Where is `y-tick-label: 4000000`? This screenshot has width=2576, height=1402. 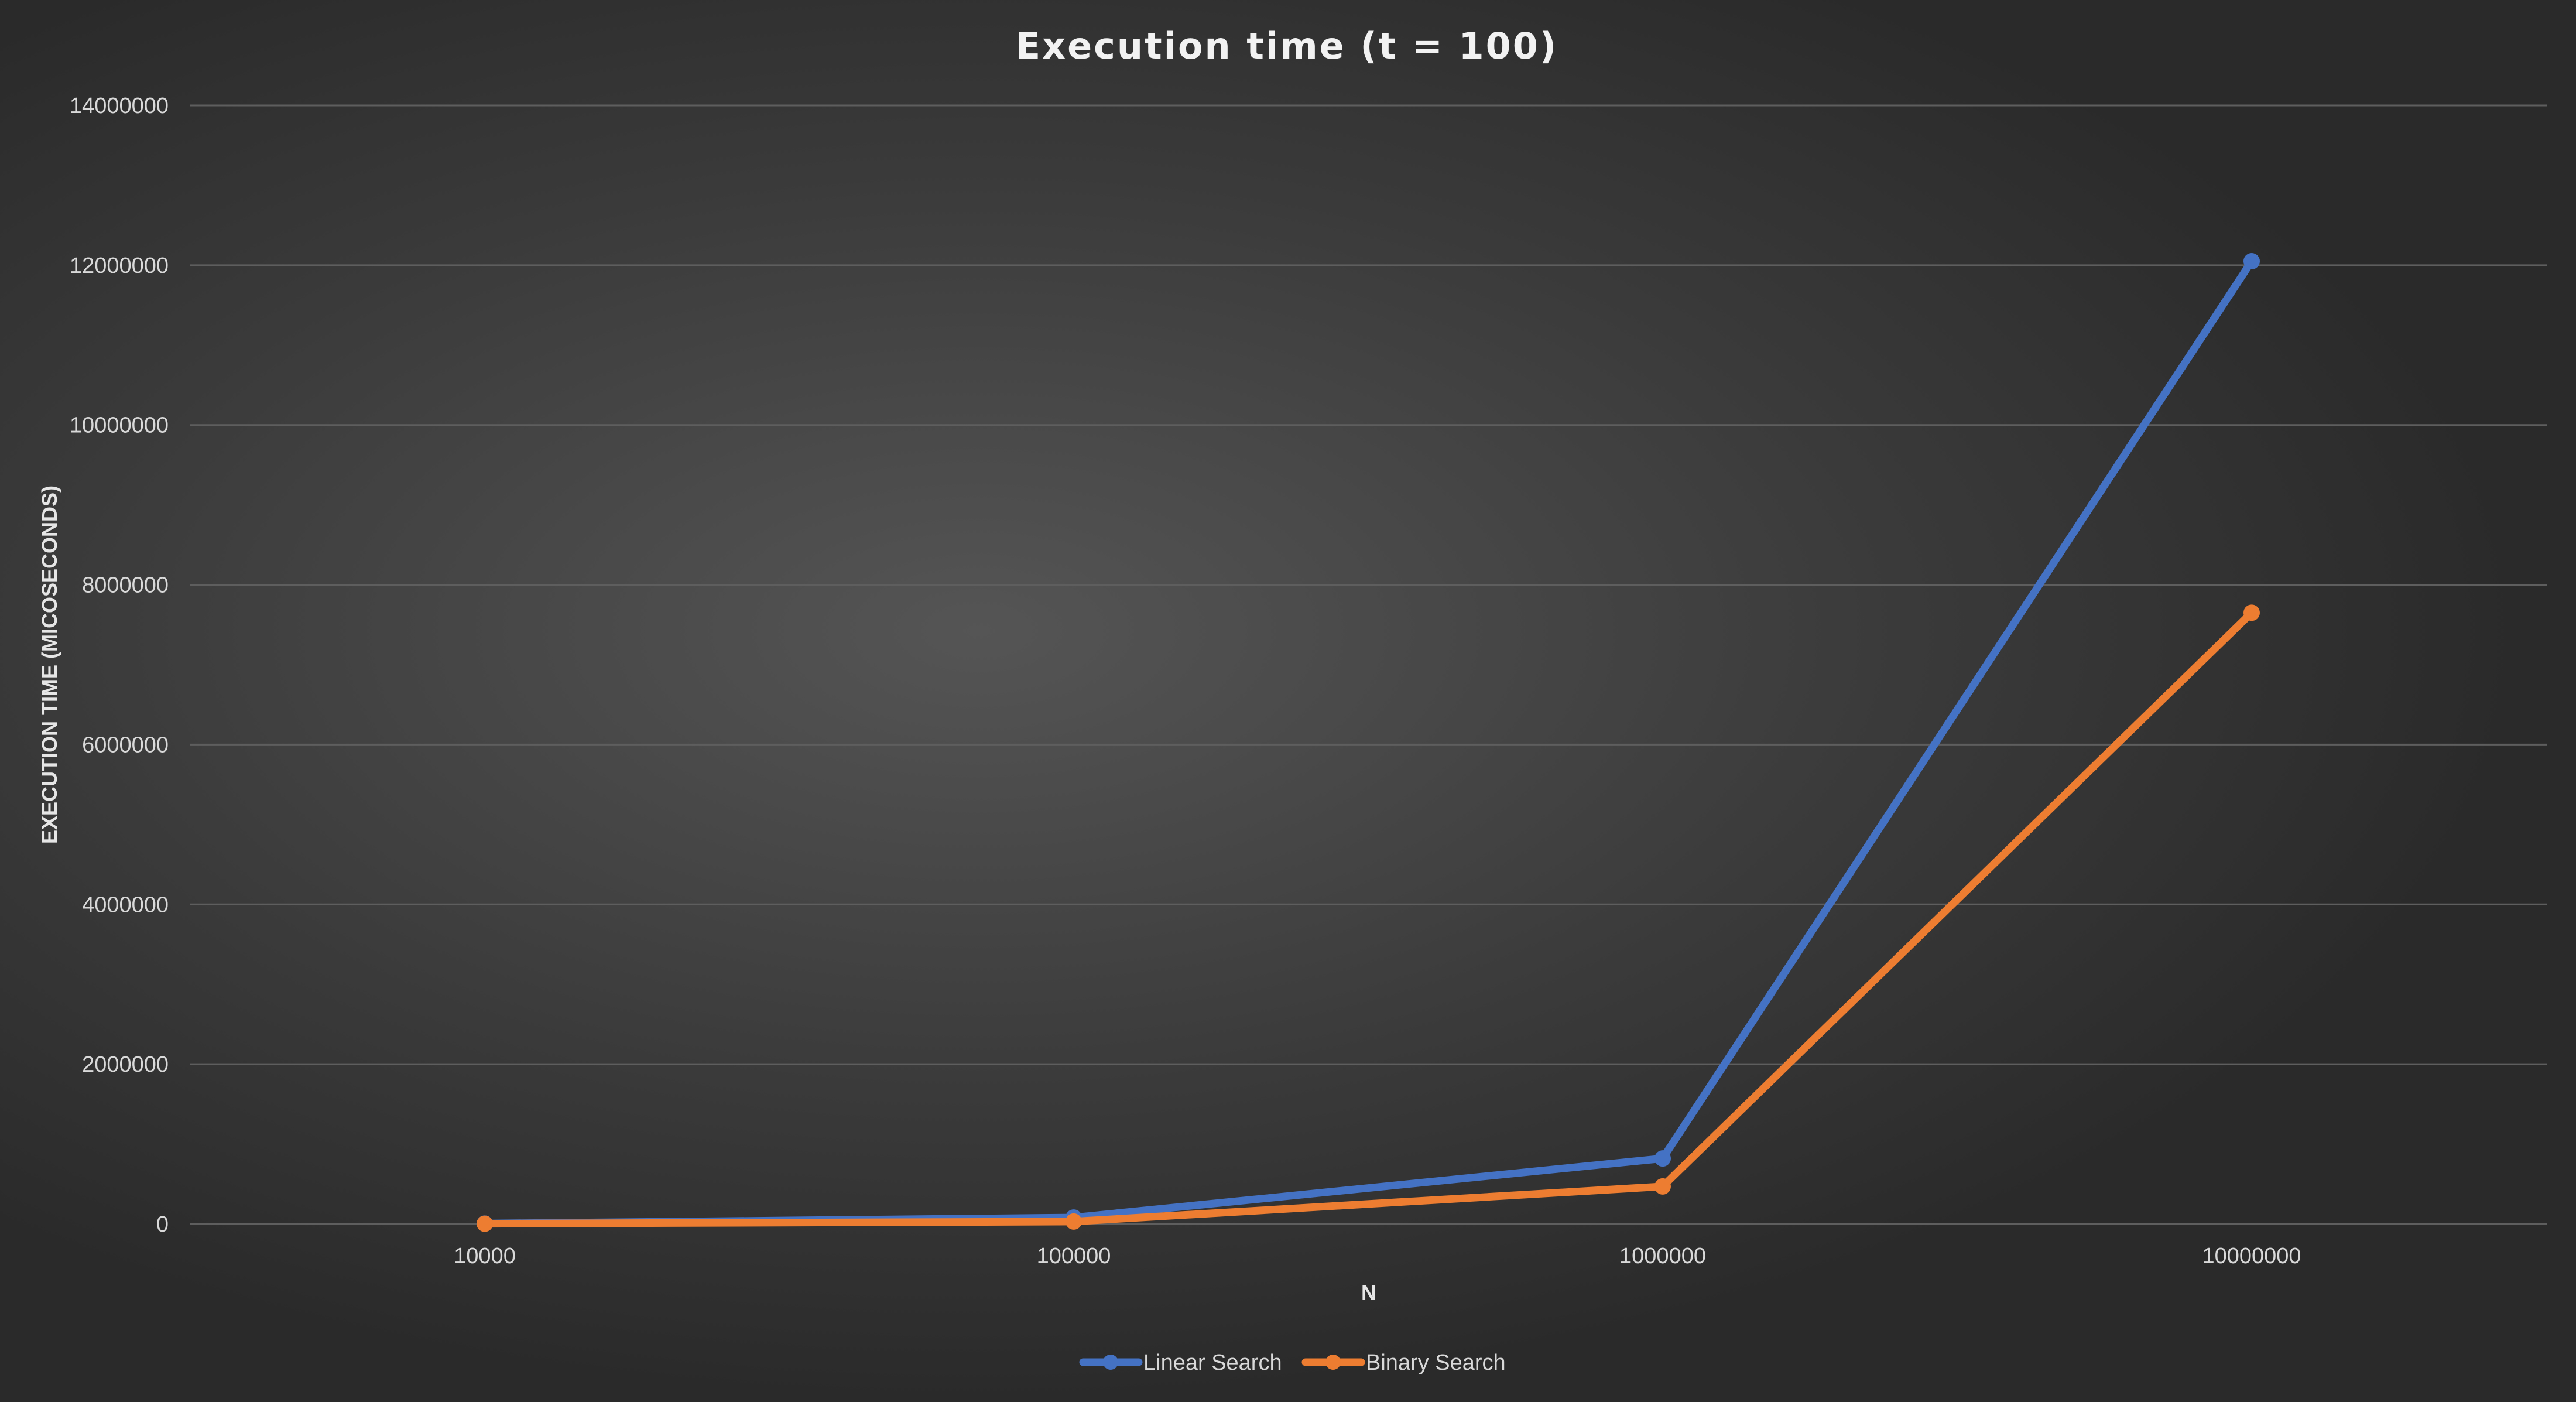 y-tick-label: 4000000 is located at coordinates (125, 905).